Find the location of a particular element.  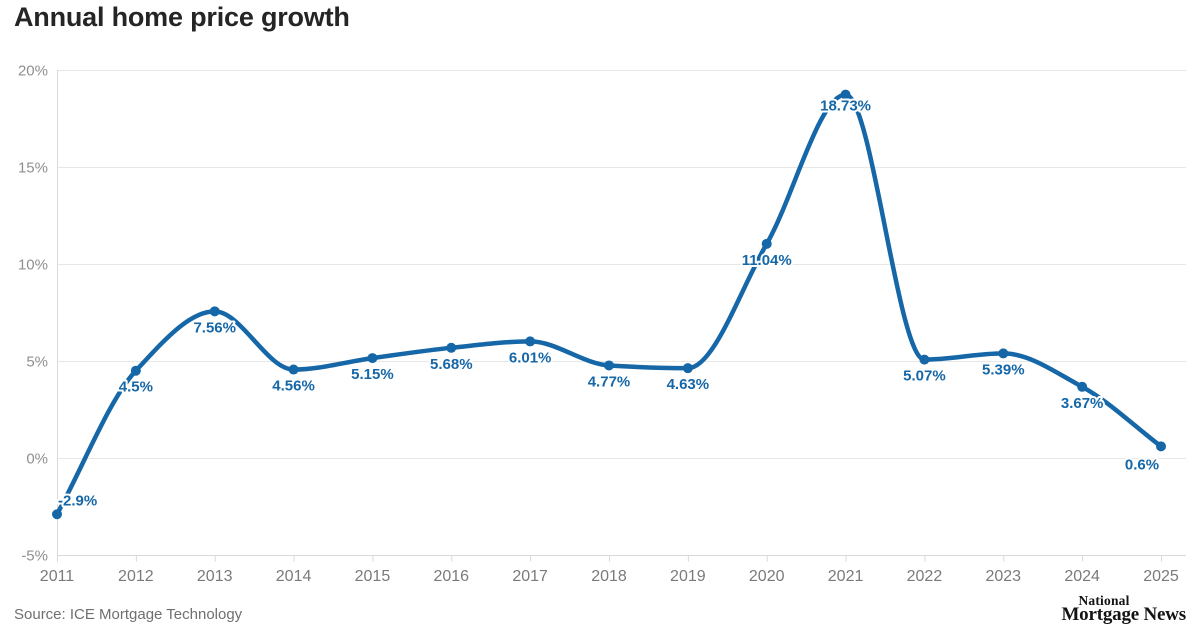

x-tick-label: 2019 is located at coordinates (688, 576).